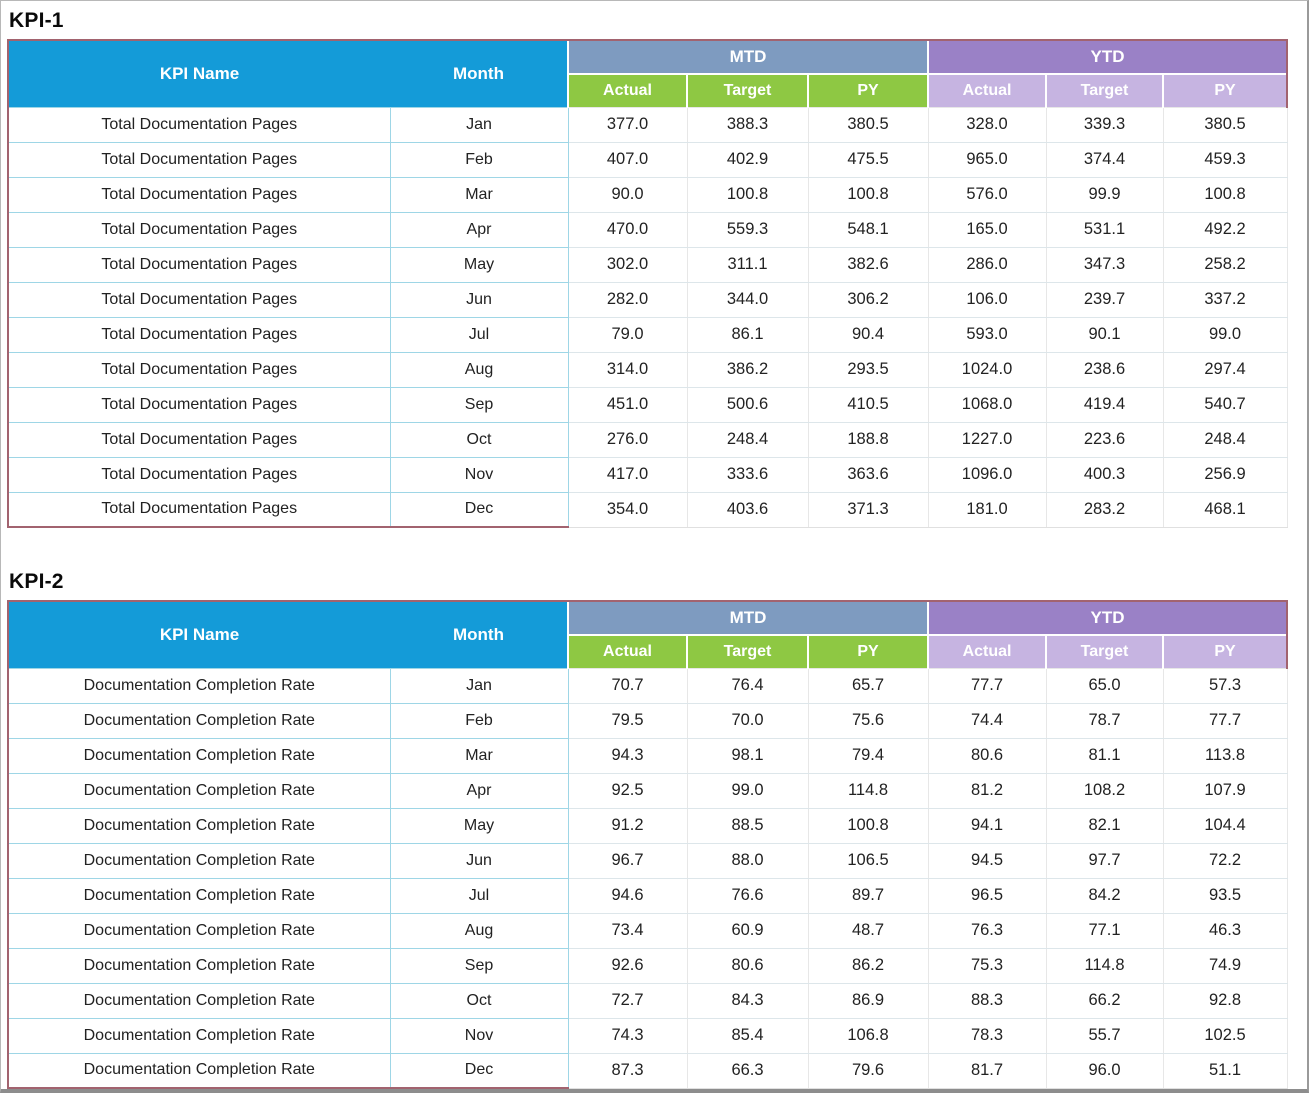 The height and width of the screenshot is (1093, 1309). Describe the element at coordinates (1104, 334) in the screenshot. I see `value-cell: 90.1` at that location.